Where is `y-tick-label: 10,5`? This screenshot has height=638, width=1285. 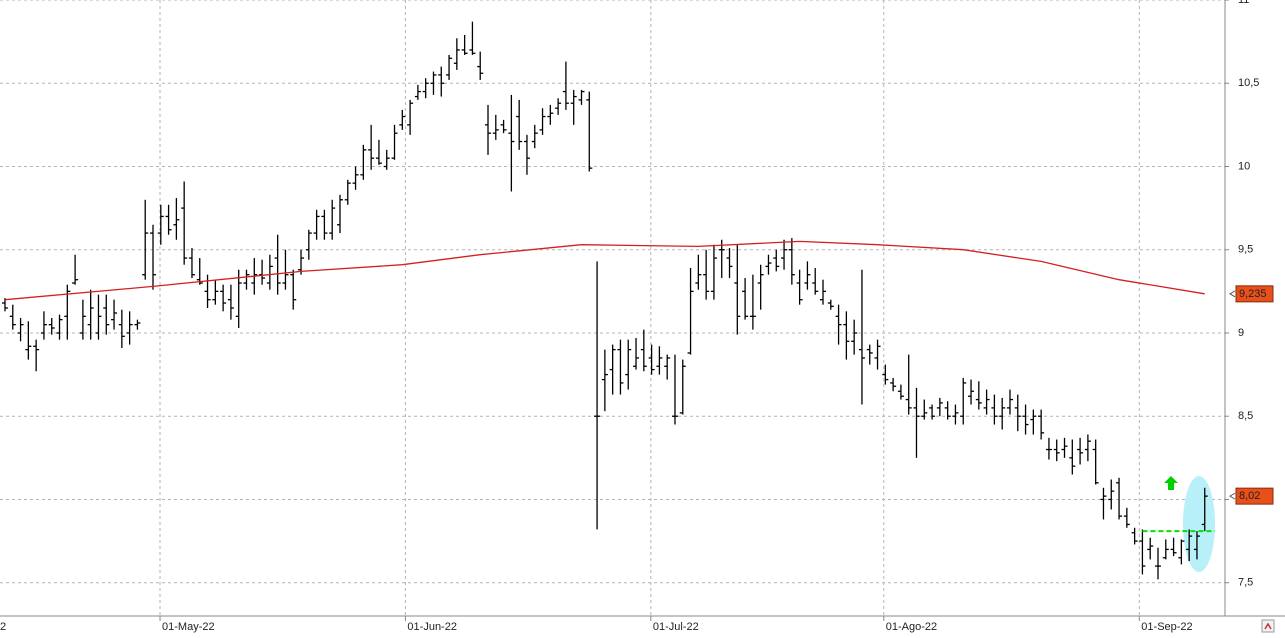 y-tick-label: 10,5 is located at coordinates (1248, 83).